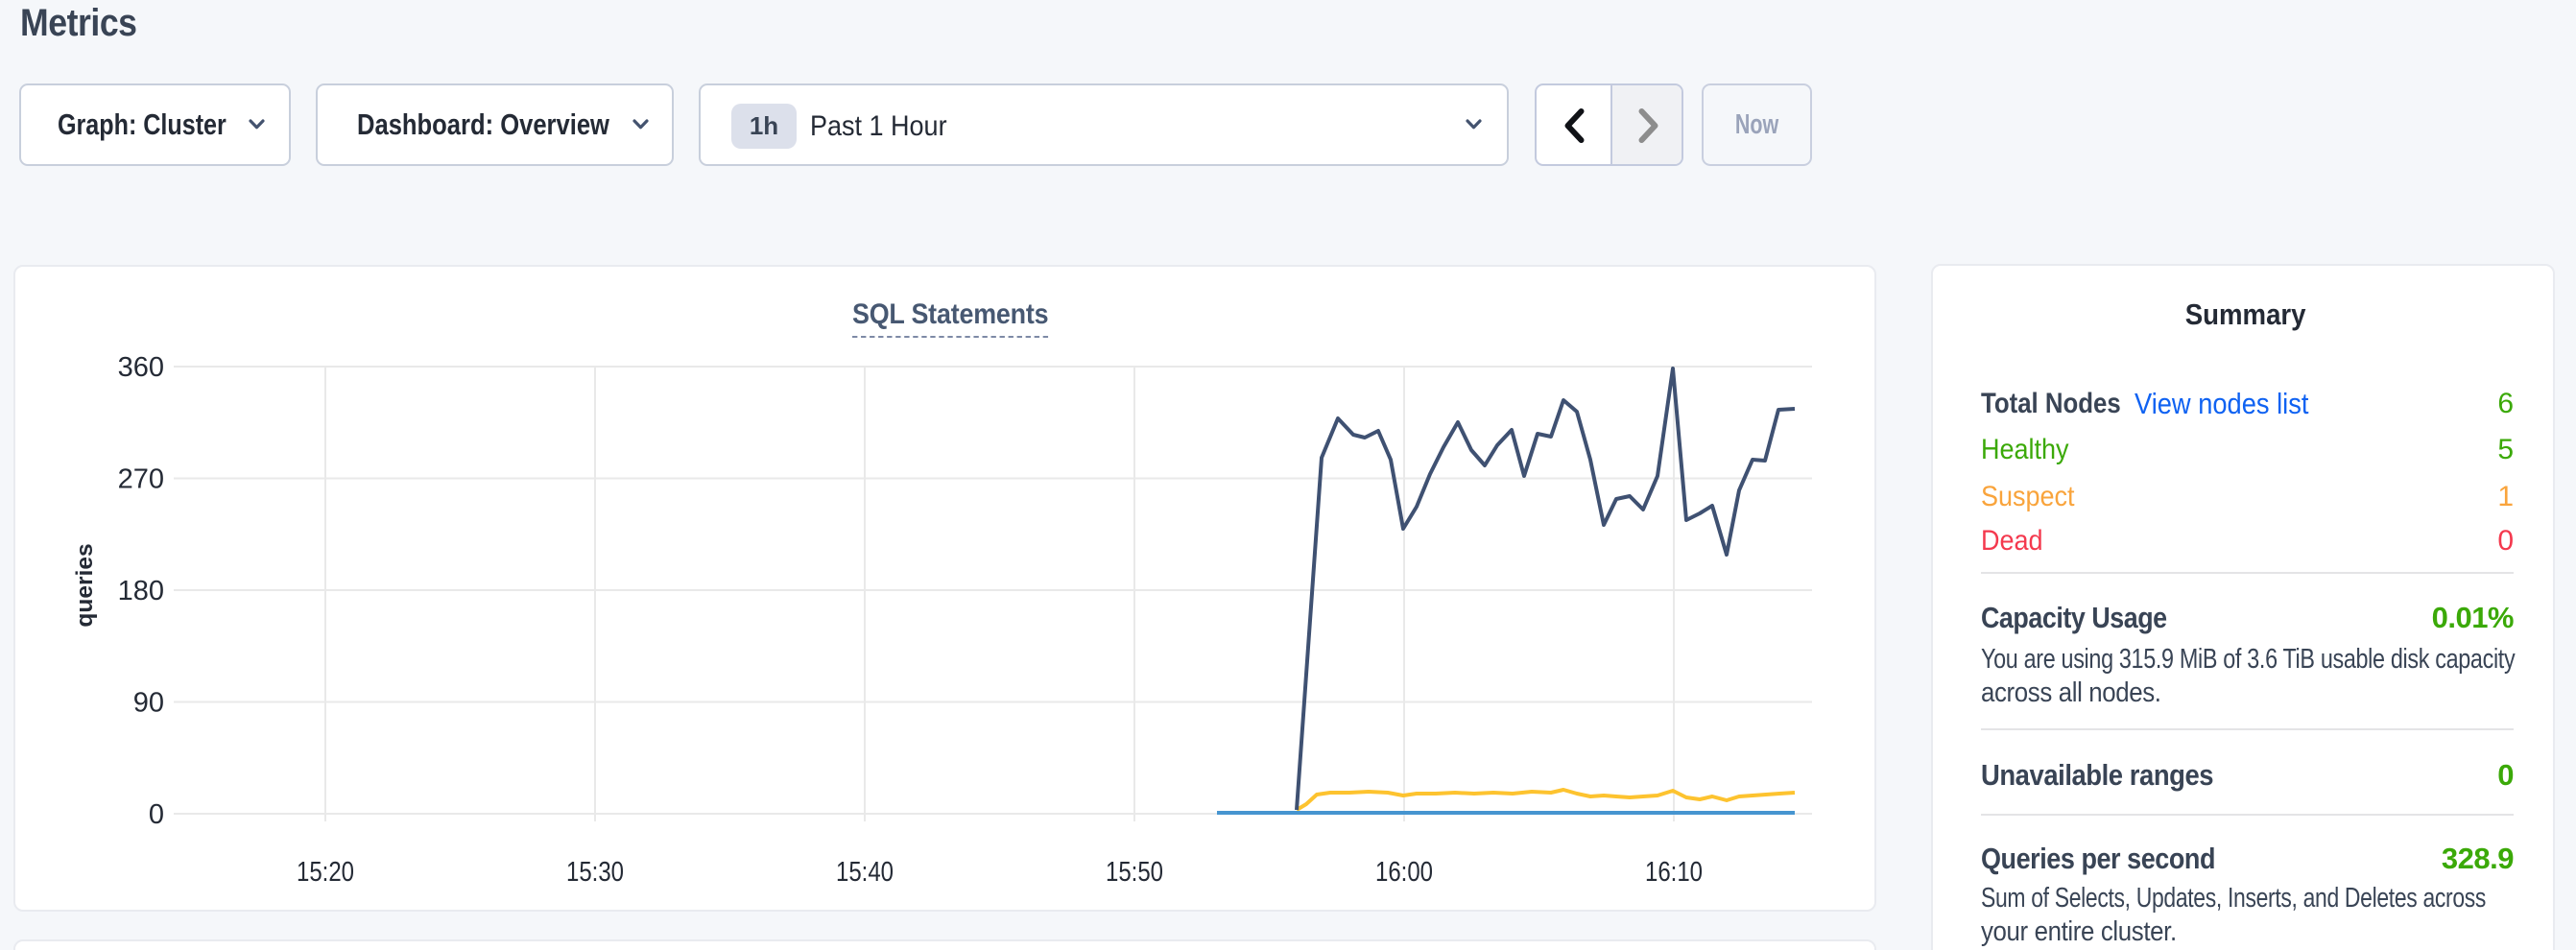 The width and height of the screenshot is (2576, 950). What do you see at coordinates (1134, 872) in the screenshot?
I see `svg-text: 15:50` at bounding box center [1134, 872].